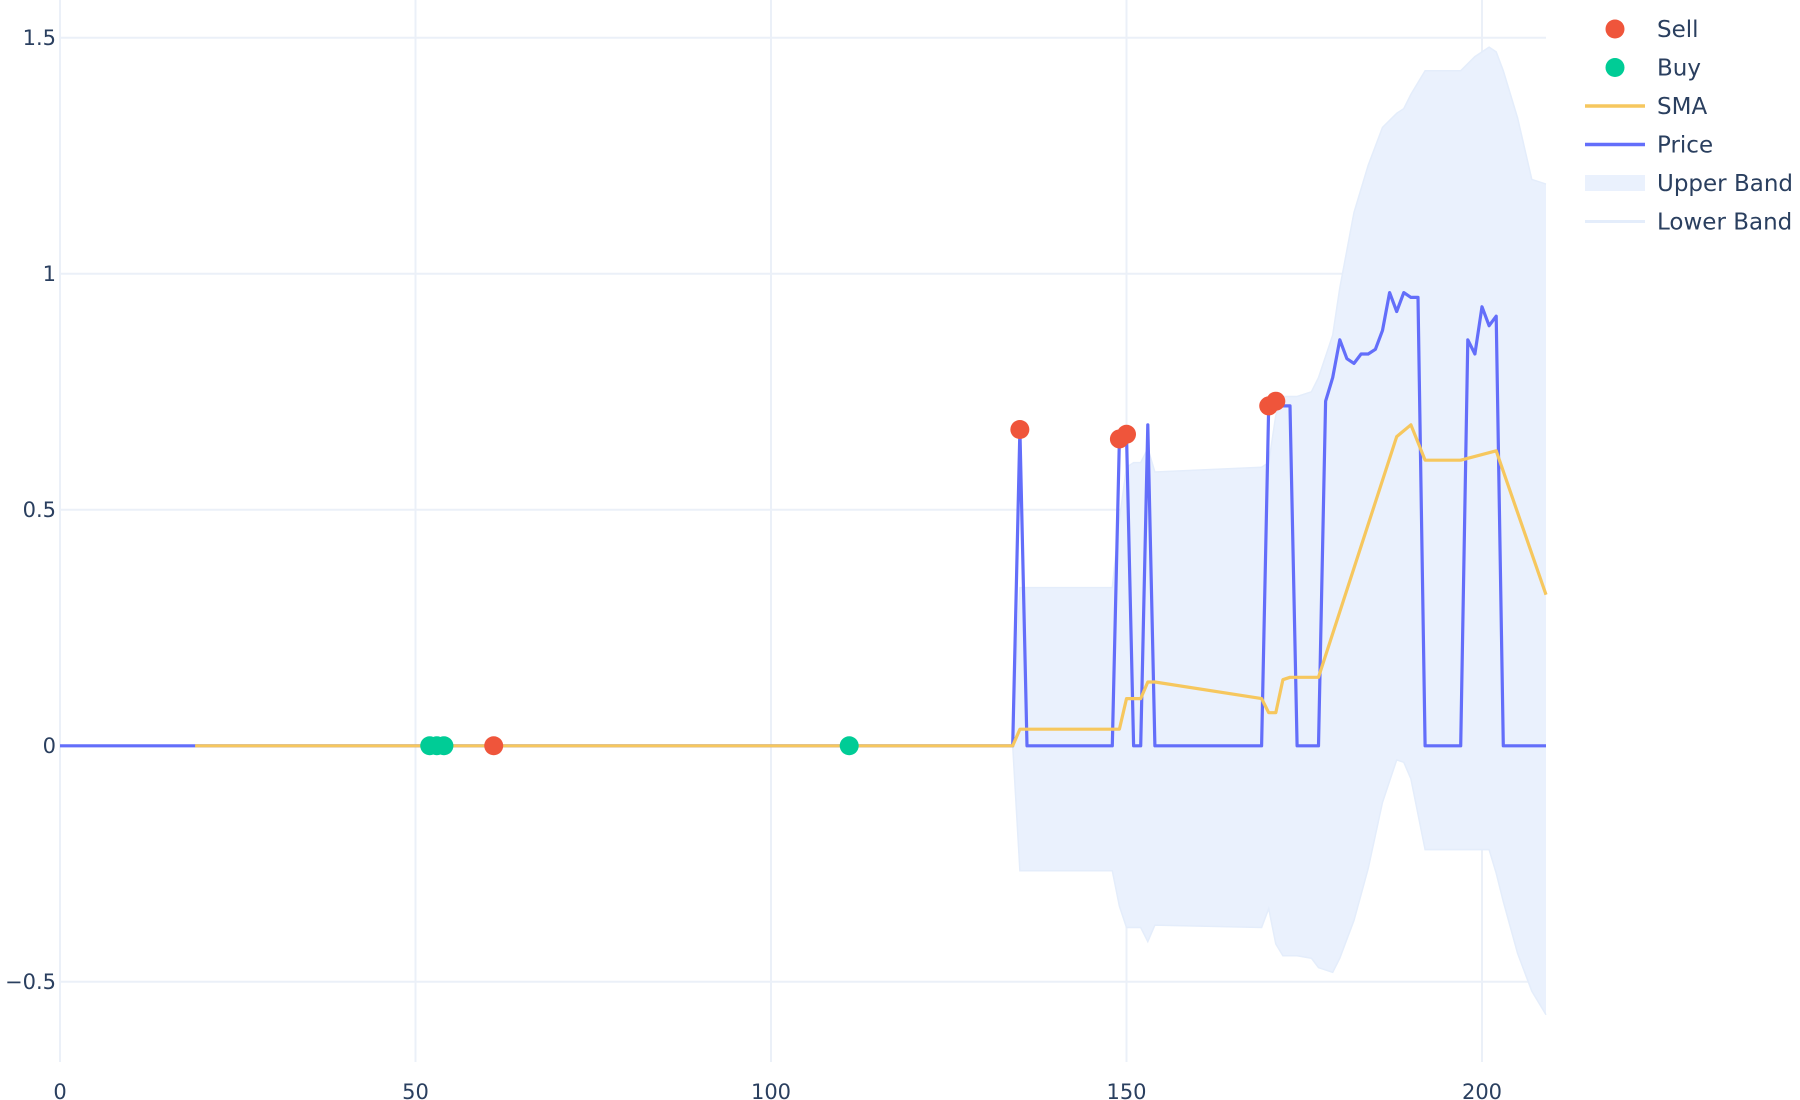 Image resolution: width=1800 pixels, height=1100 pixels. I want to click on legend-label: Sell, so click(1678, 30).